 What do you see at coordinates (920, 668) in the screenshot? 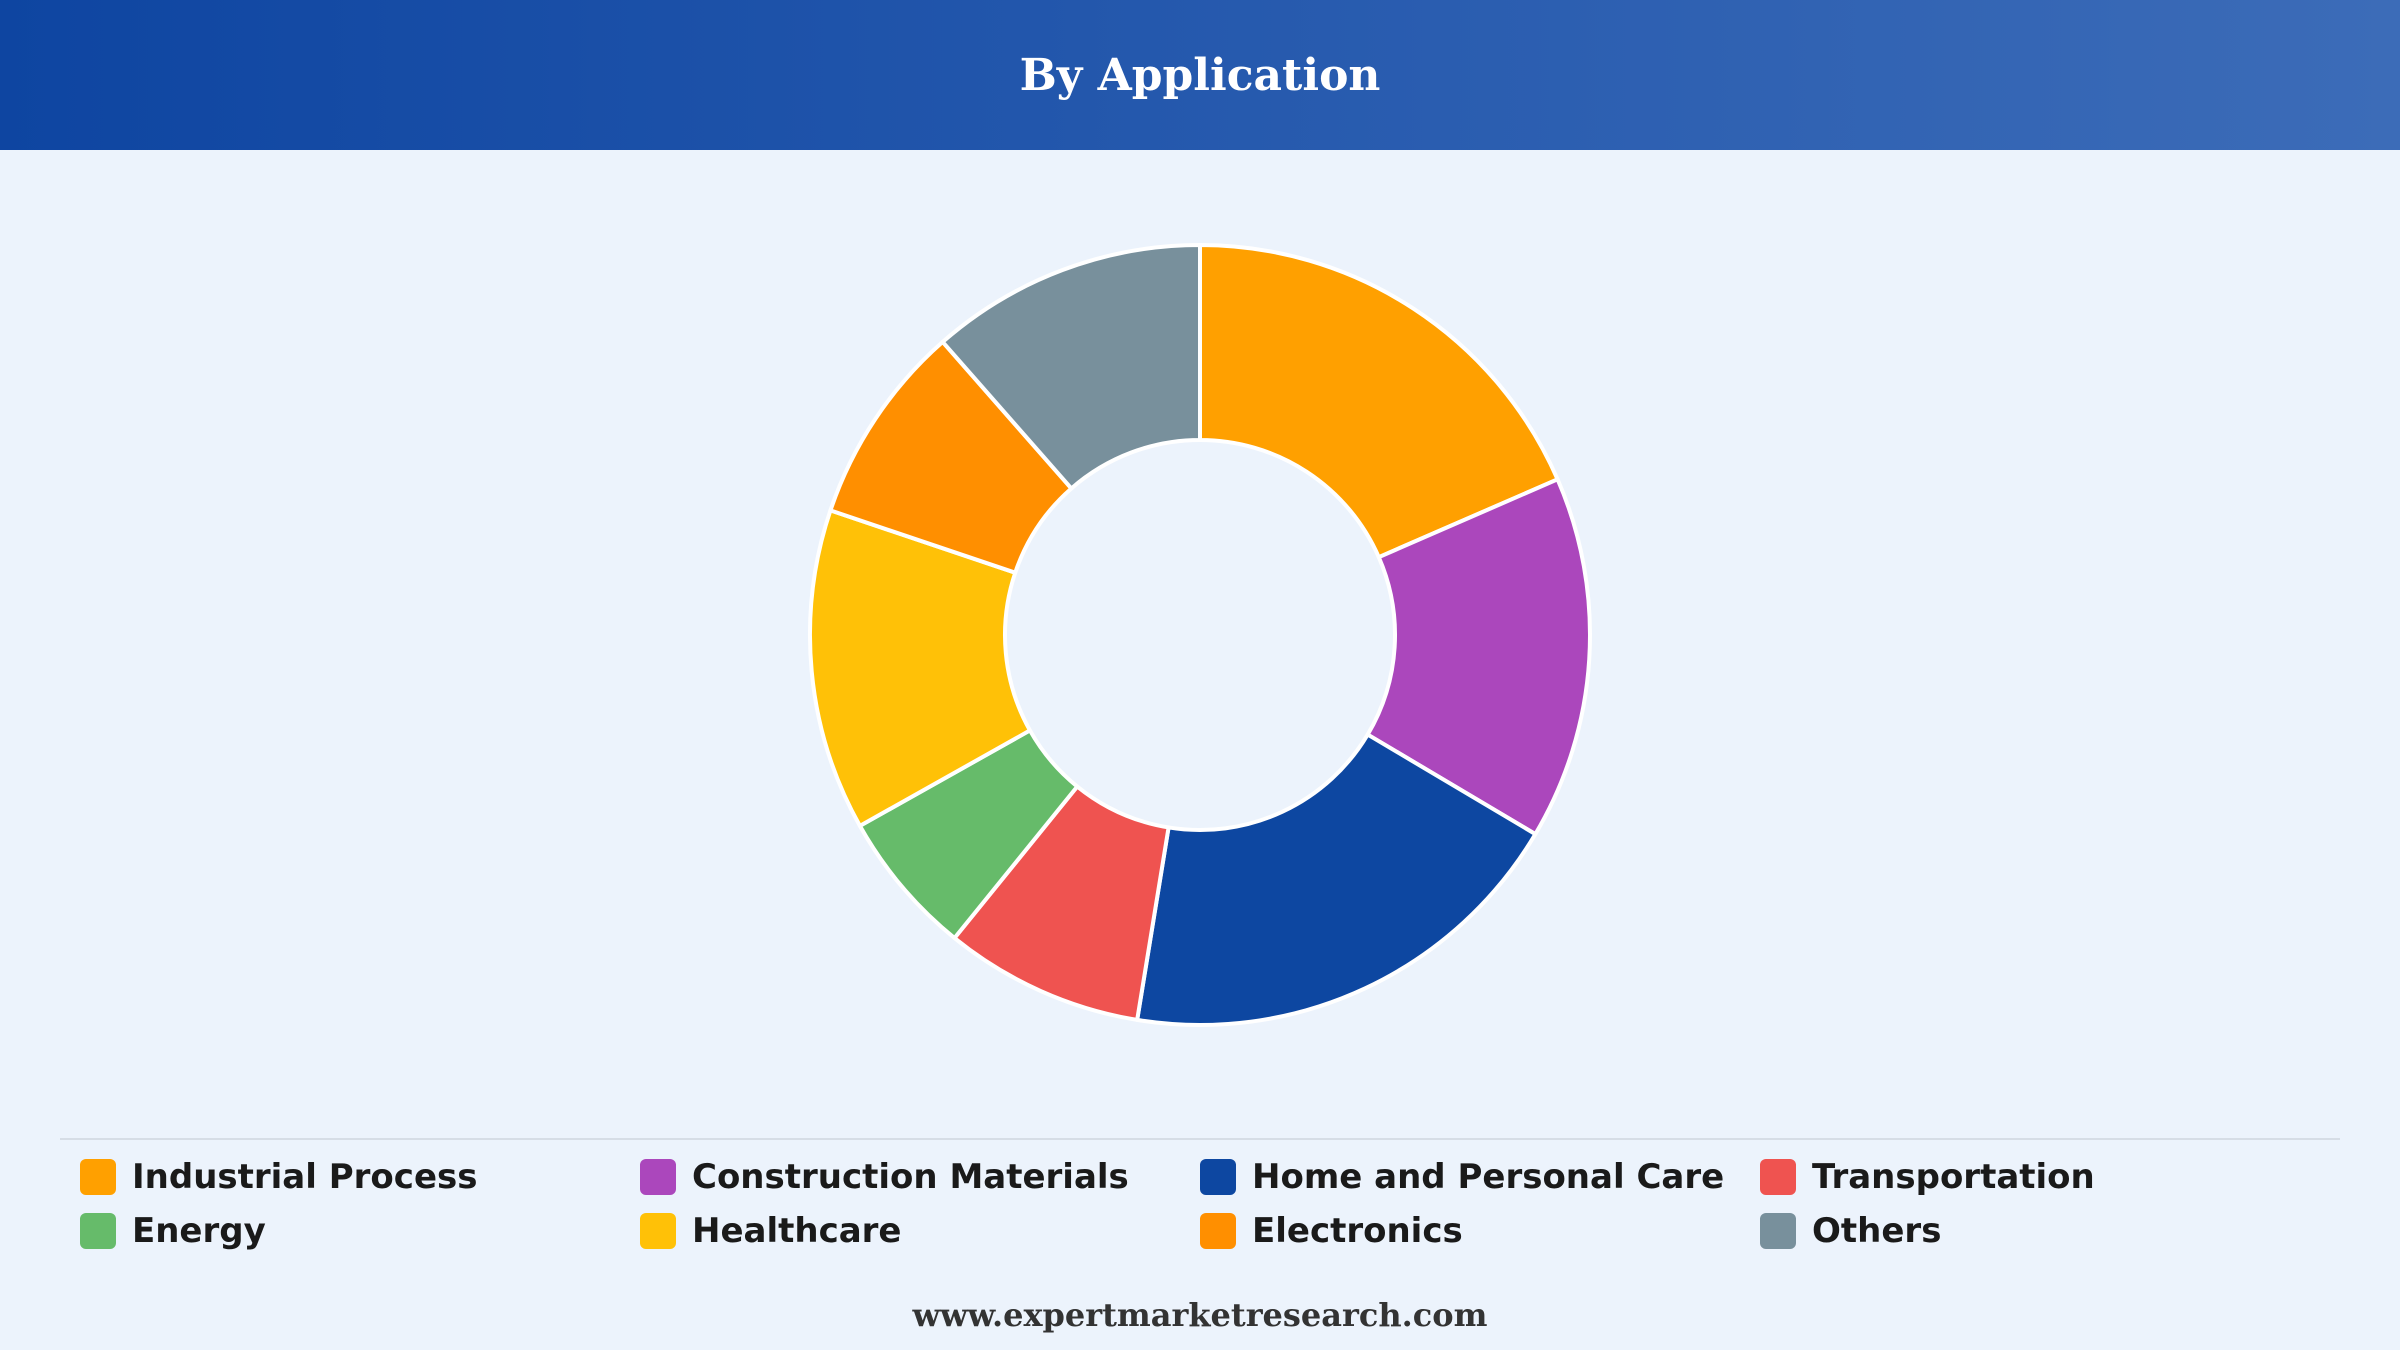
I see `slice-healthcare` at bounding box center [920, 668].